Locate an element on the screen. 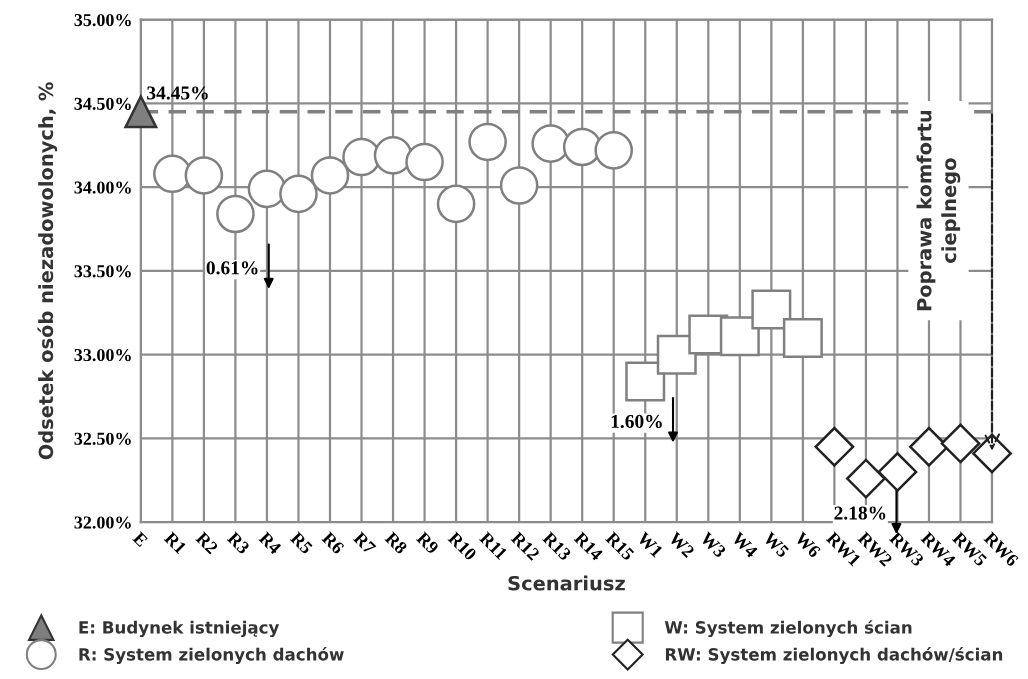  y-tick-label: 34.00% is located at coordinates (102, 187).